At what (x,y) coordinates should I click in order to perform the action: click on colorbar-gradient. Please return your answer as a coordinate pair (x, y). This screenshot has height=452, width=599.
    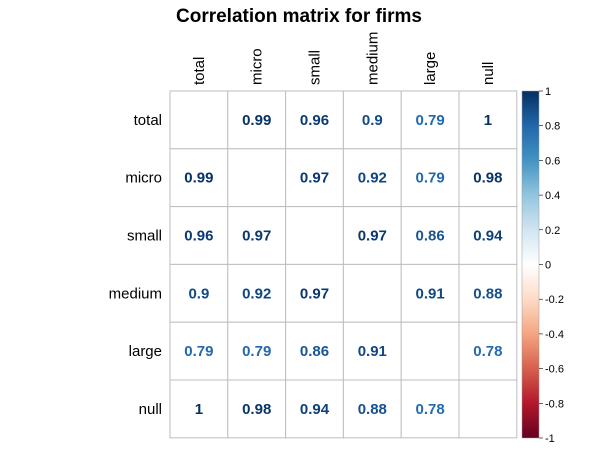
    Looking at the image, I should click on (530, 264).